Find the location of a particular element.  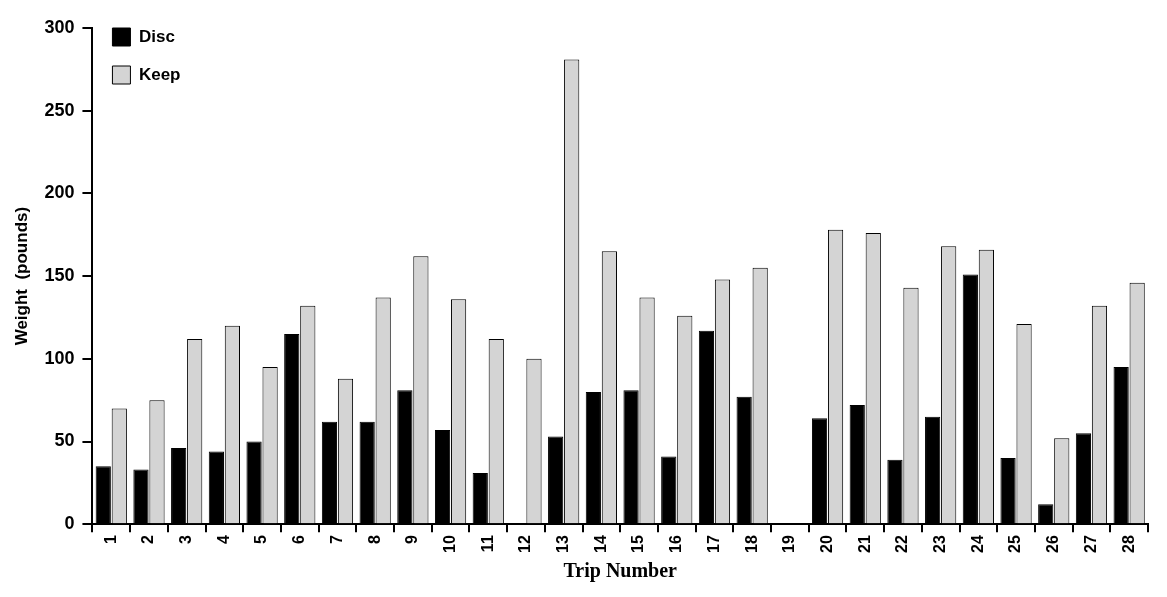

y-tick-label: 50 is located at coordinates (64, 440).